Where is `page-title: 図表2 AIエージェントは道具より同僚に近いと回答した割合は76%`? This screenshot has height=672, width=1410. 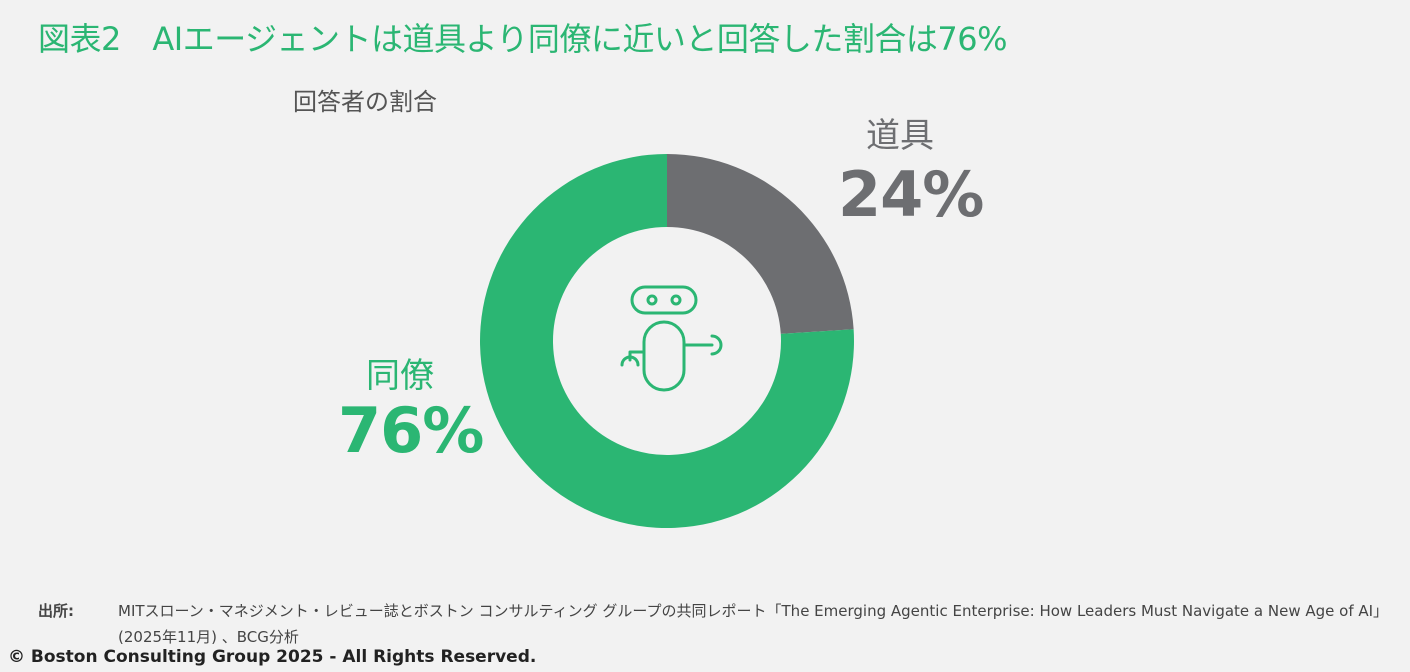 page-title: 図表2 AIエージェントは道具より同僚に近いと回答した割合は76% is located at coordinates (523, 39).